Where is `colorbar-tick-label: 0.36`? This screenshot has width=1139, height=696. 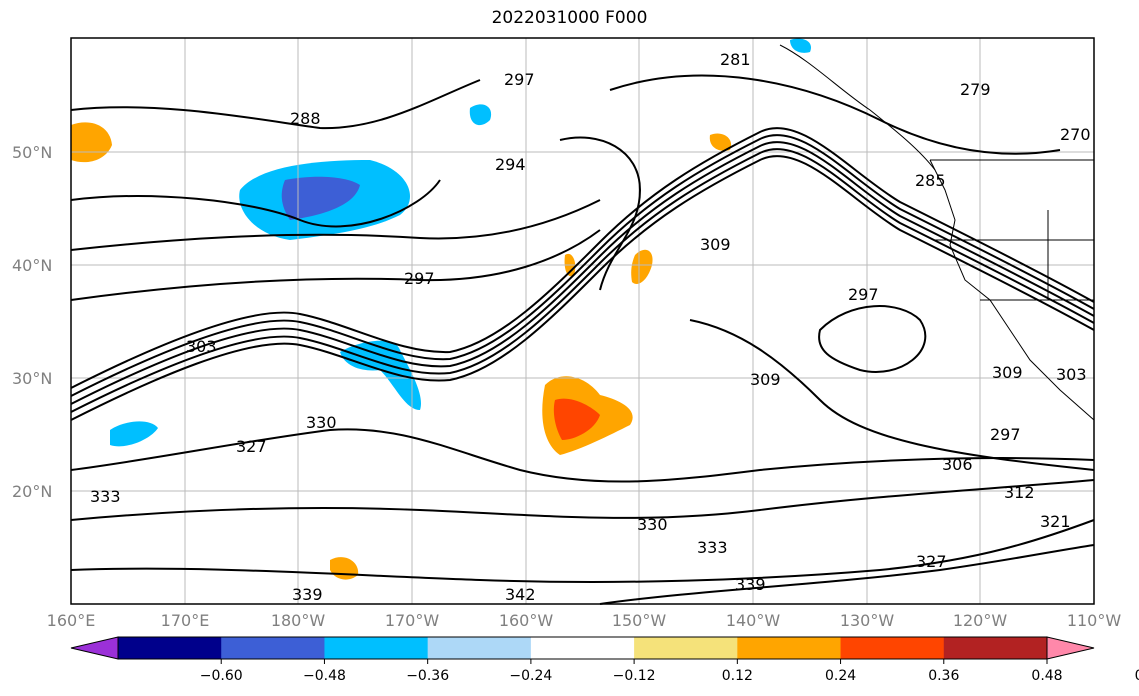
colorbar-tick-label: 0.36 is located at coordinates (943, 676).